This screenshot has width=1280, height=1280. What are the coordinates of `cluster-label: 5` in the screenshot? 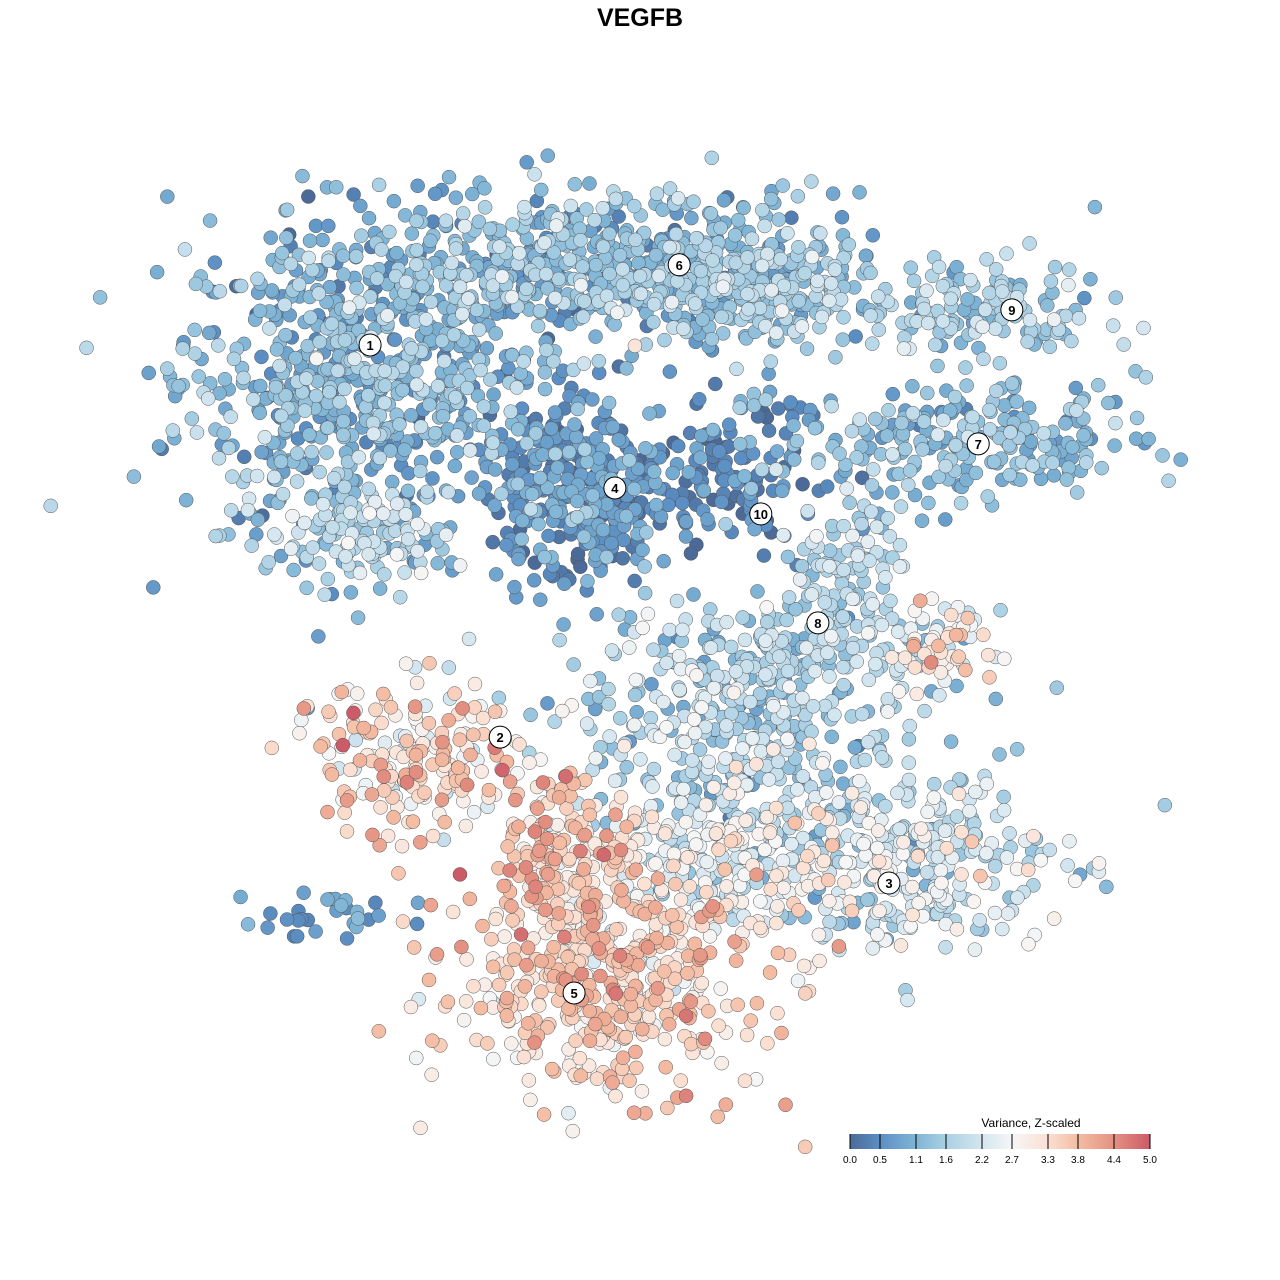 It's located at (574, 993).